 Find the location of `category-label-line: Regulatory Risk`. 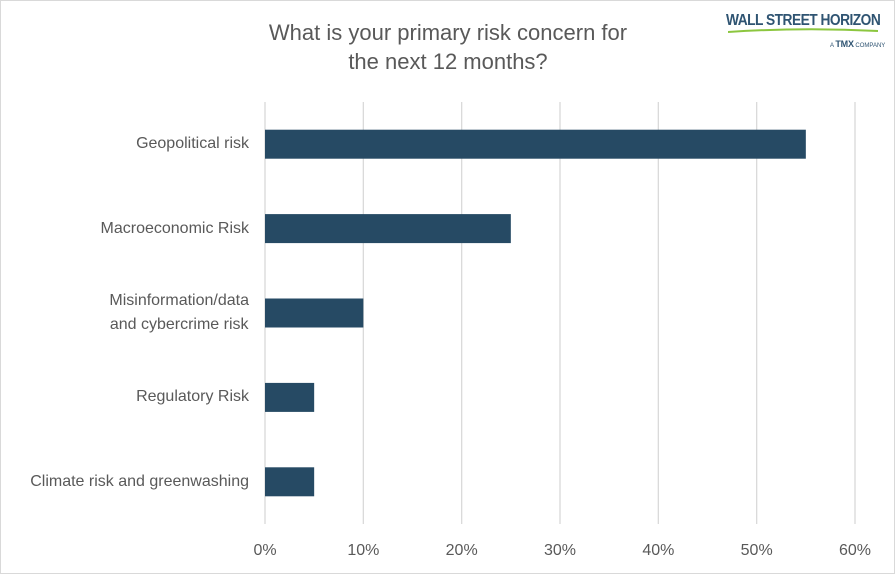

category-label-line: Regulatory Risk is located at coordinates (192, 397).